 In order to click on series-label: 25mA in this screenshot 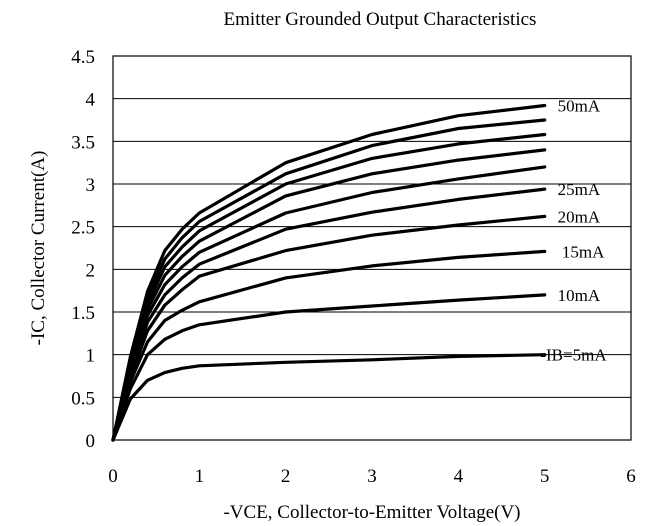, I will do `click(579, 189)`.